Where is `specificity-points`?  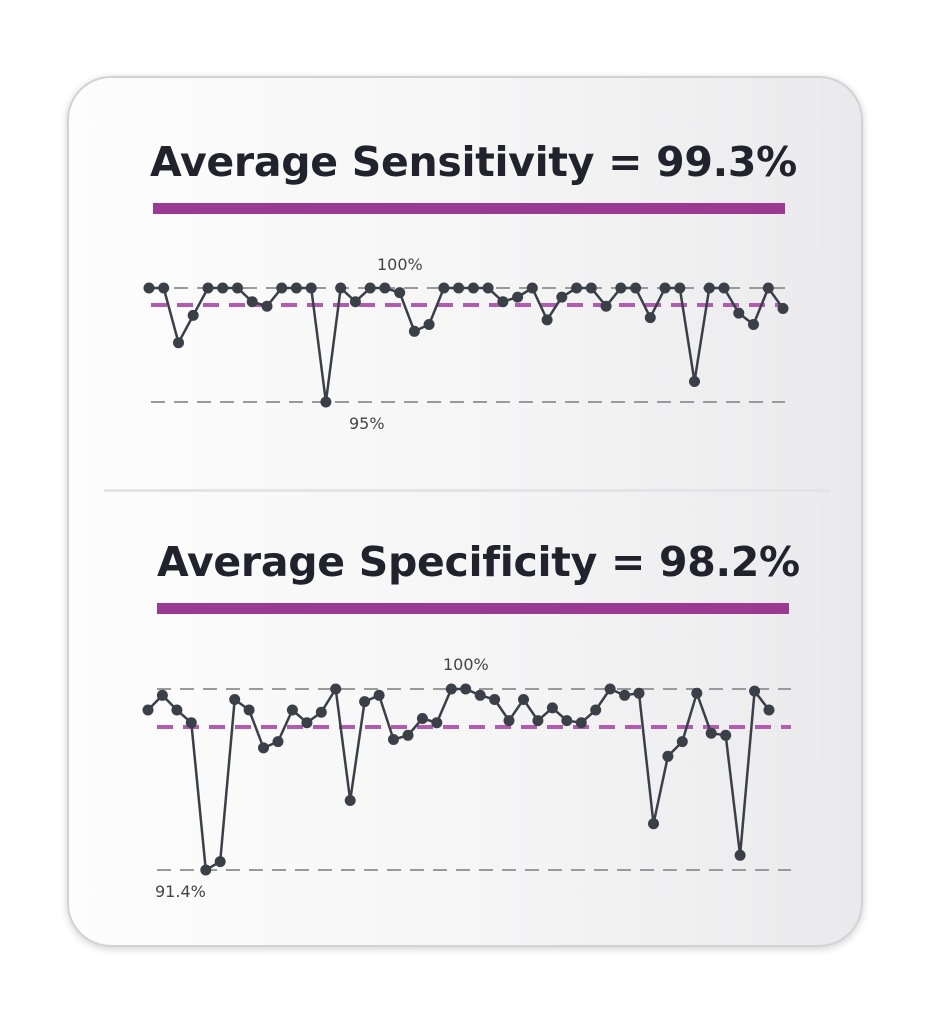
specificity-points is located at coordinates (458, 779).